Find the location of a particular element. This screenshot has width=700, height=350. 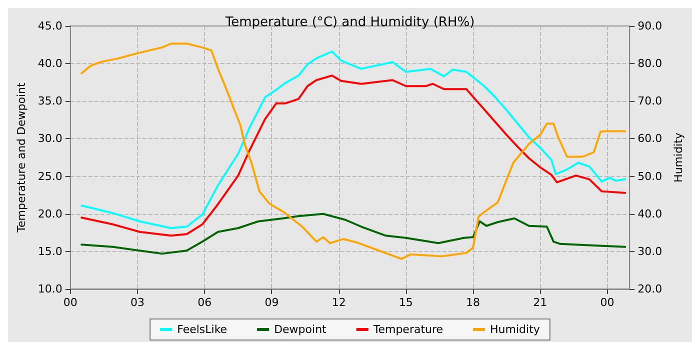

line-series is located at coordinates (353, 233).